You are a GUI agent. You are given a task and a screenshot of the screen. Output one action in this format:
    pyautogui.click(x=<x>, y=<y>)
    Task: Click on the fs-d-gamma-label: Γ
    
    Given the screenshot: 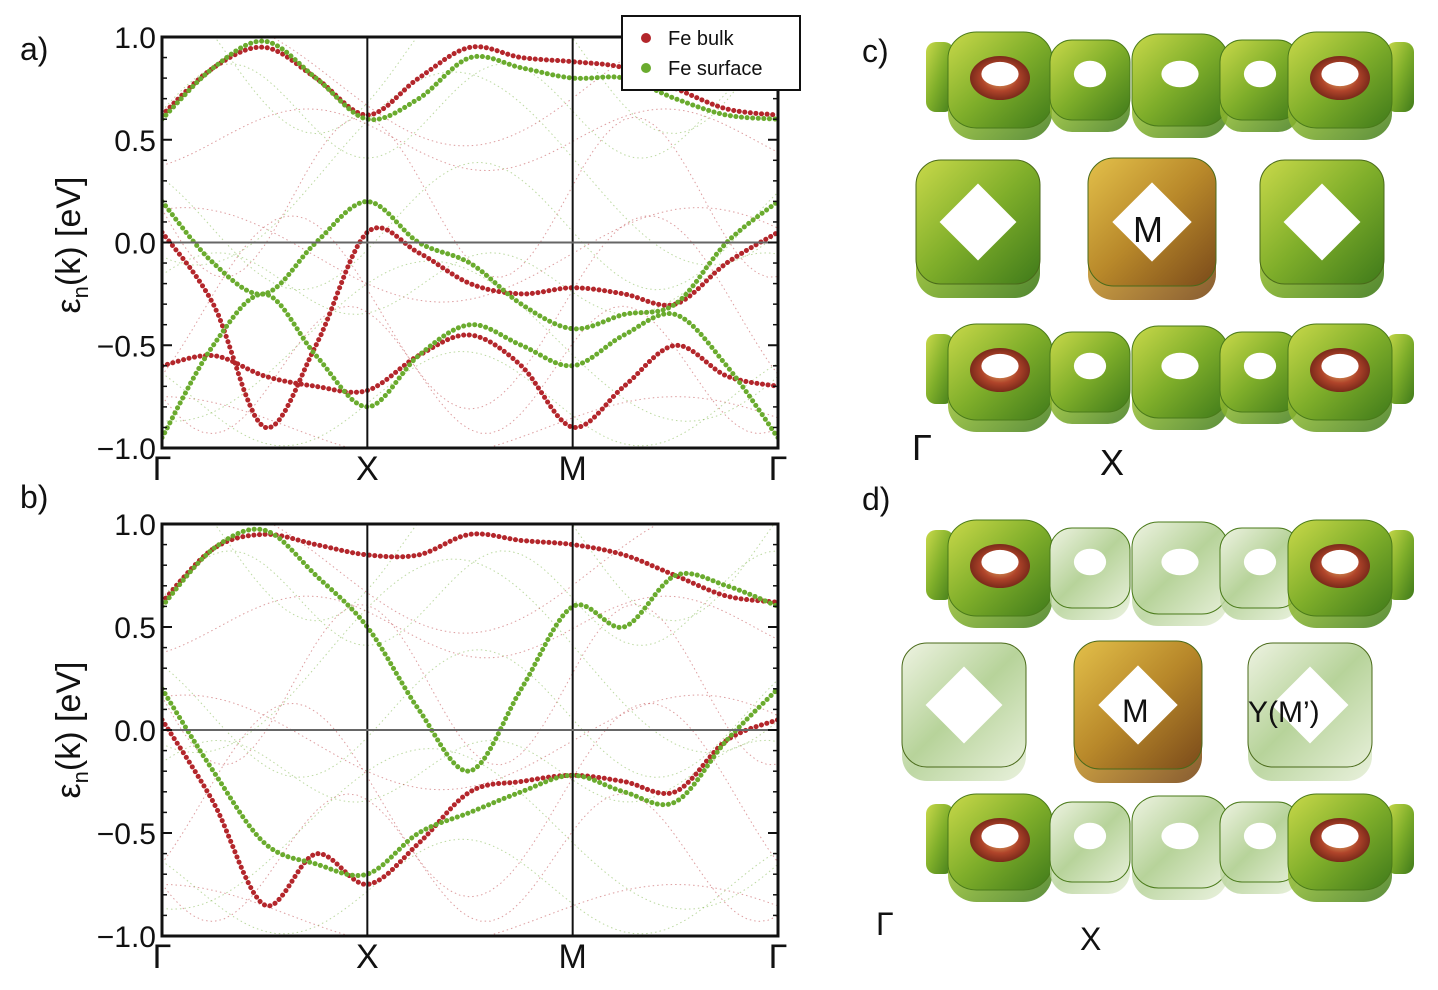 What is the action you would take?
    pyautogui.click(x=885, y=924)
    